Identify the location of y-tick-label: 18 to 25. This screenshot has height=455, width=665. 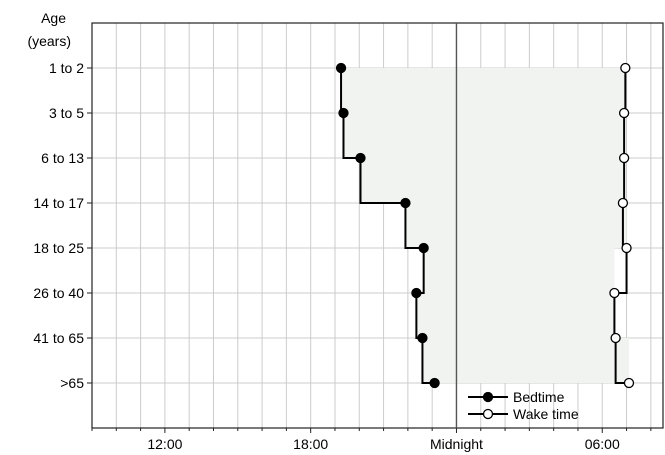
(58, 248).